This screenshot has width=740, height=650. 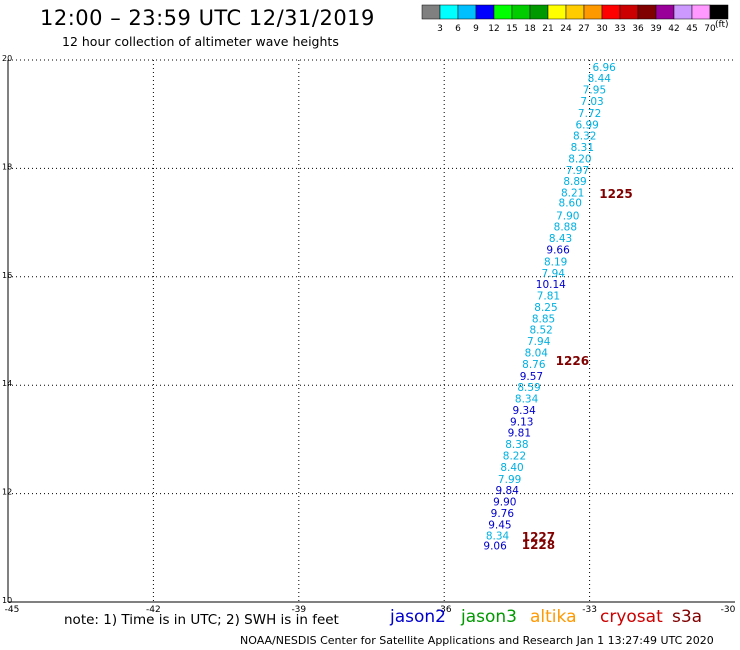 I want to click on time-label: 1225, so click(x=615, y=194).